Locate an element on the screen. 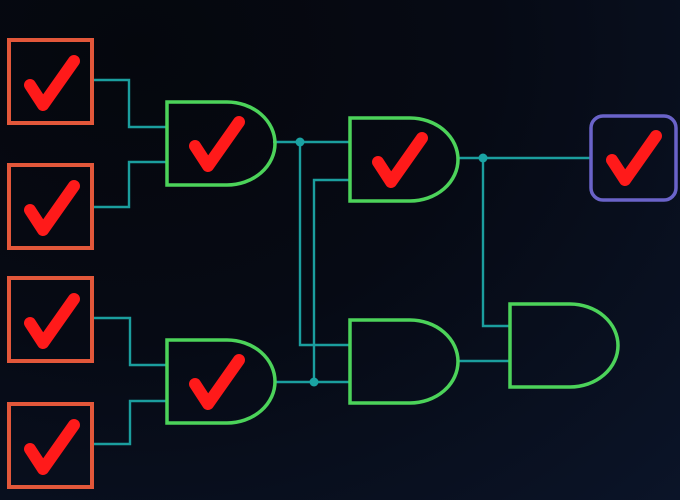 The height and width of the screenshot is (500, 680). output-indicator is located at coordinates (633, 158).